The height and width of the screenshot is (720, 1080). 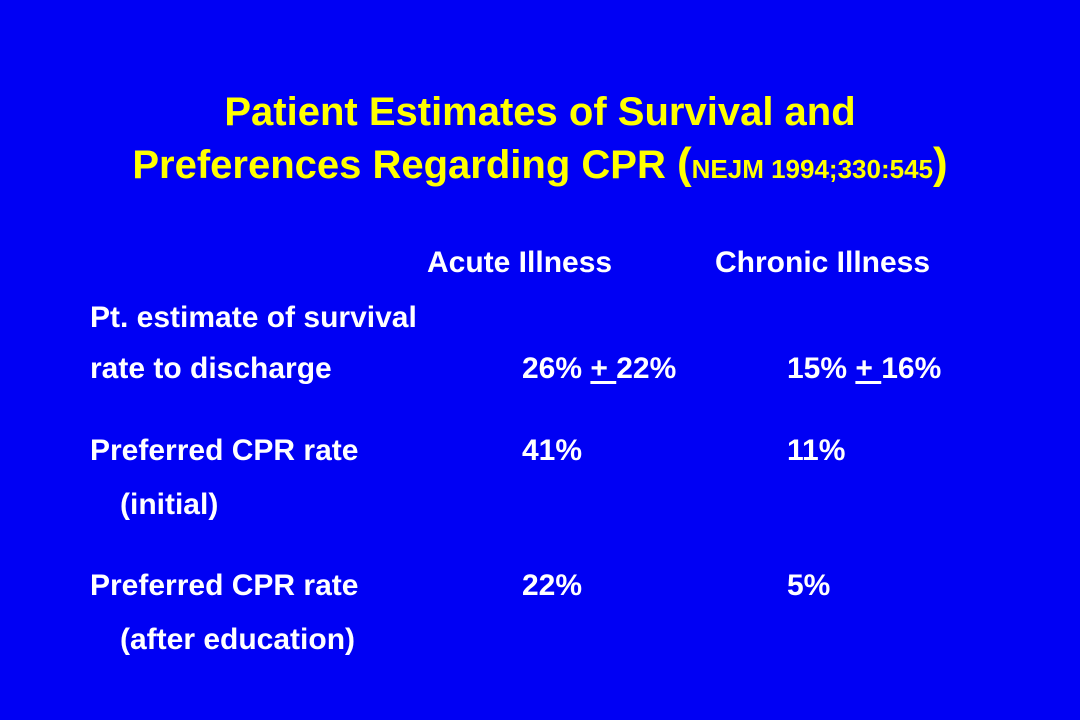 I want to click on title-line-1: Patient Estimates of Survival and, so click(x=540, y=112).